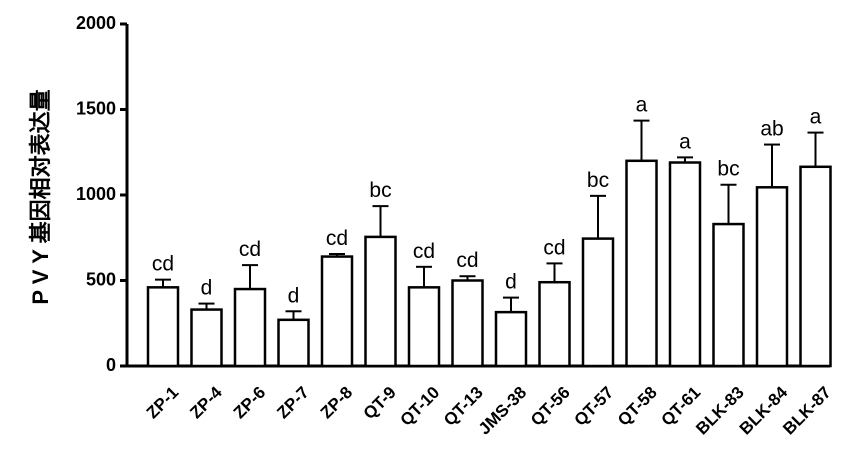  I want to click on y-ticks: 0 500 1000 1500 2000, so click(101, 194).